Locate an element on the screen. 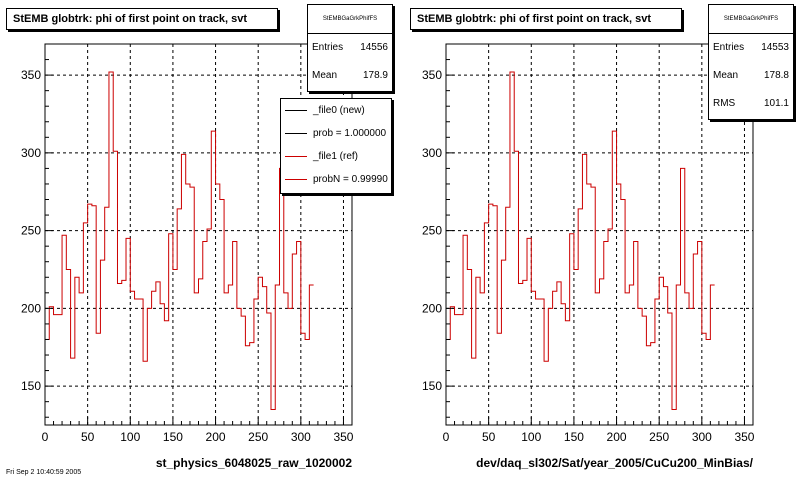 The height and width of the screenshot is (480, 800). legend-swatch-prob is located at coordinates (296, 133).